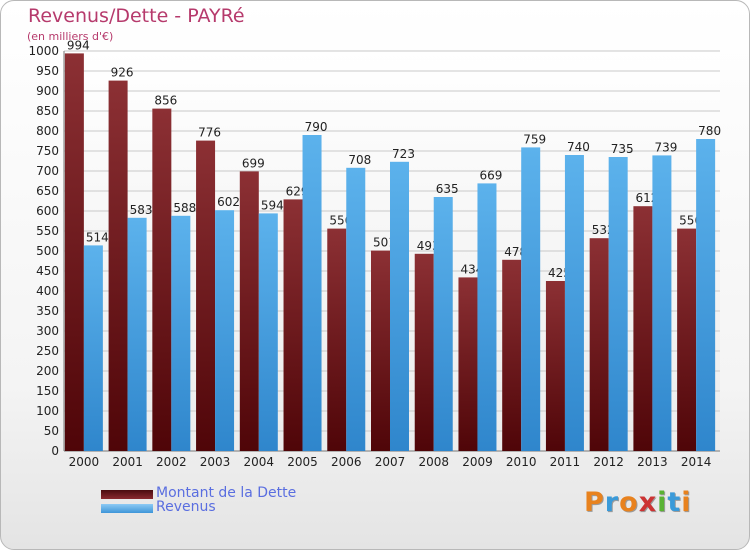 The width and height of the screenshot is (750, 550). What do you see at coordinates (272, 205) in the screenshot?
I see `data-label-revenus: 594` at bounding box center [272, 205].